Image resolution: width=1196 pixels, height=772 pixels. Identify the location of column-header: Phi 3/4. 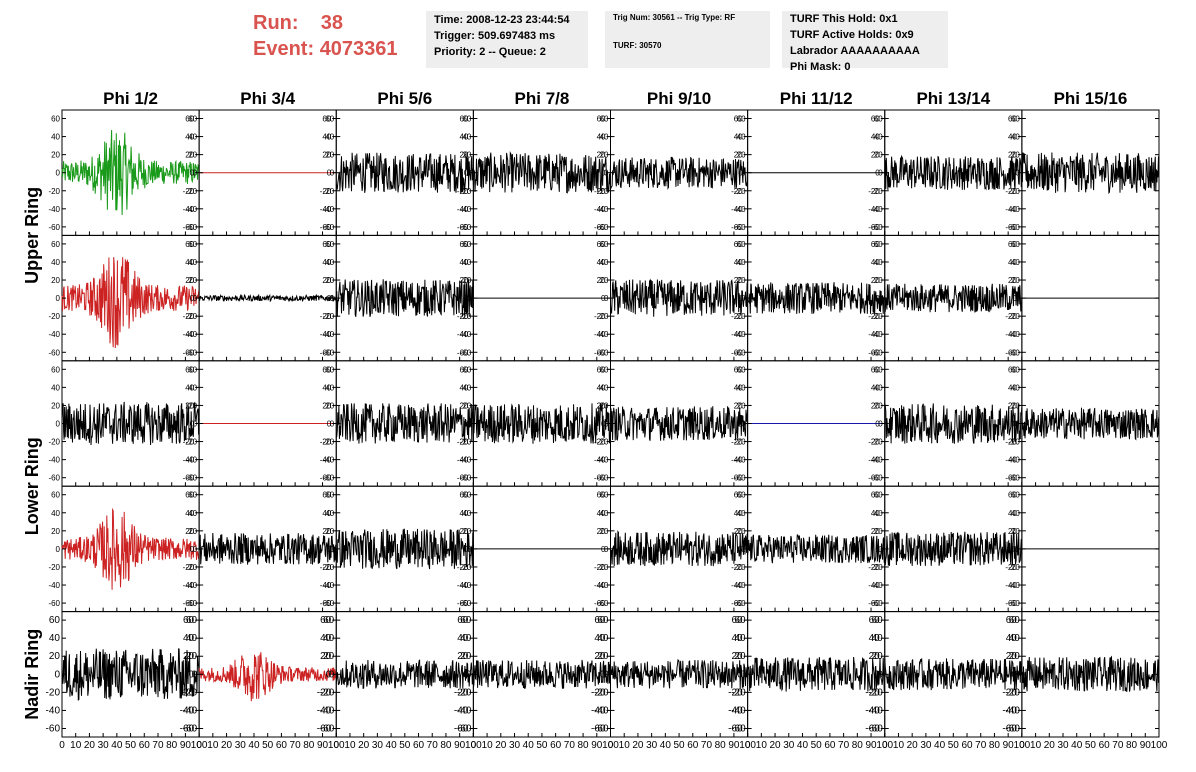
(267, 98).